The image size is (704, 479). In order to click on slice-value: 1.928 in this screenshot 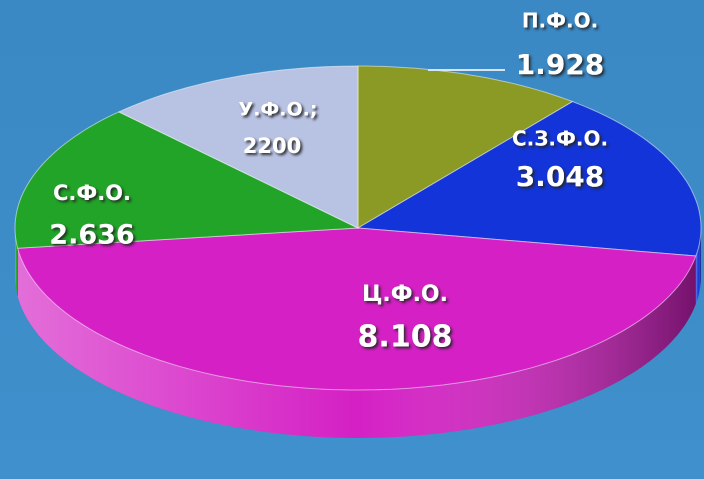, I will do `click(560, 64)`.